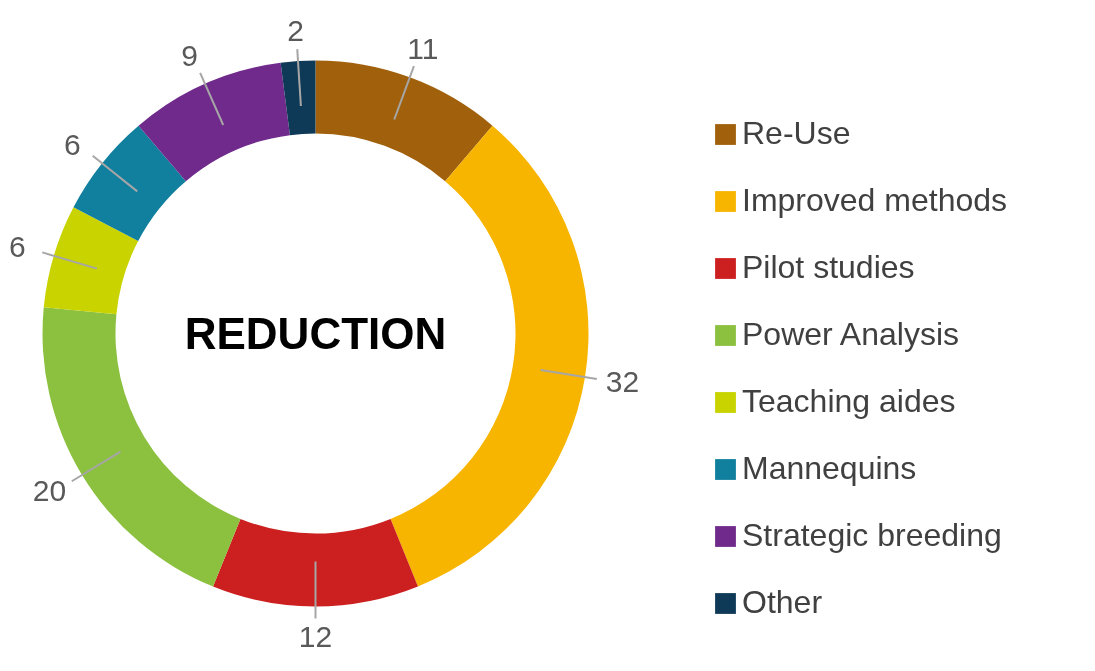 The height and width of the screenshot is (671, 1095). What do you see at coordinates (315, 333) in the screenshot?
I see `text: REDUCTION` at bounding box center [315, 333].